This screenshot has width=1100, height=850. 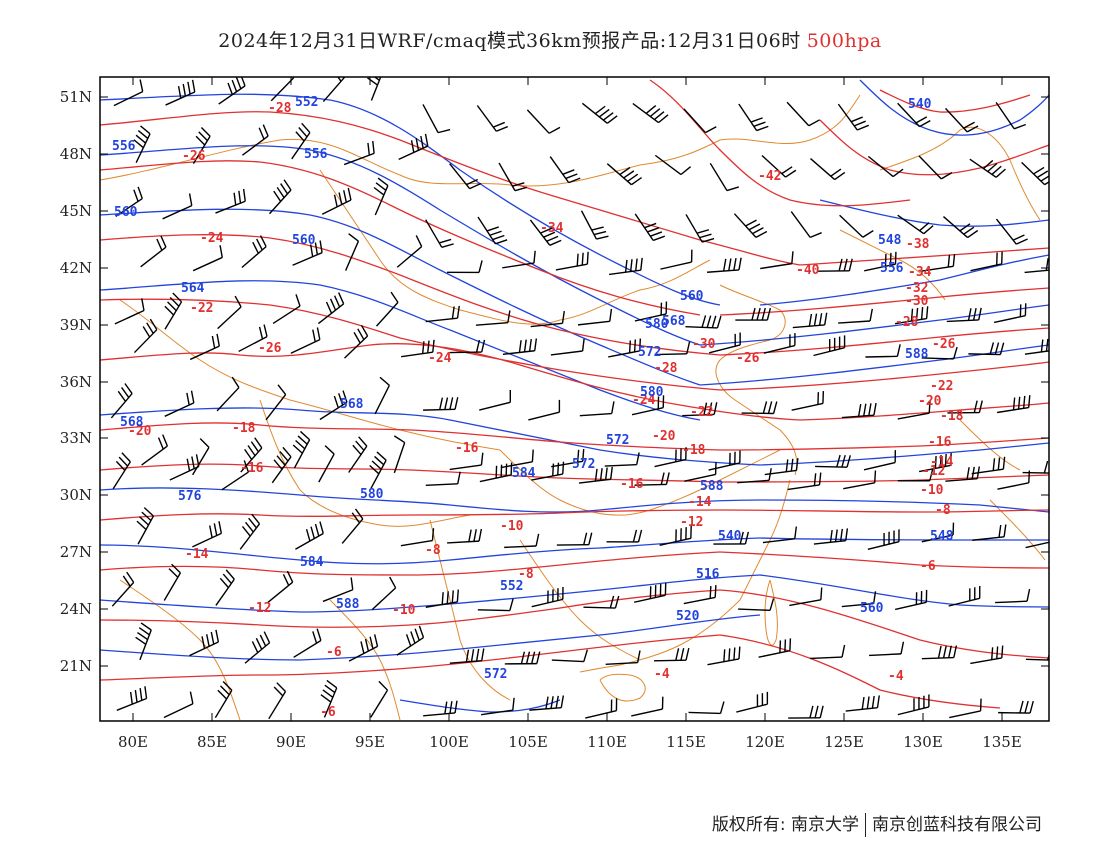 I want to click on coastline, so click(x=771, y=612).